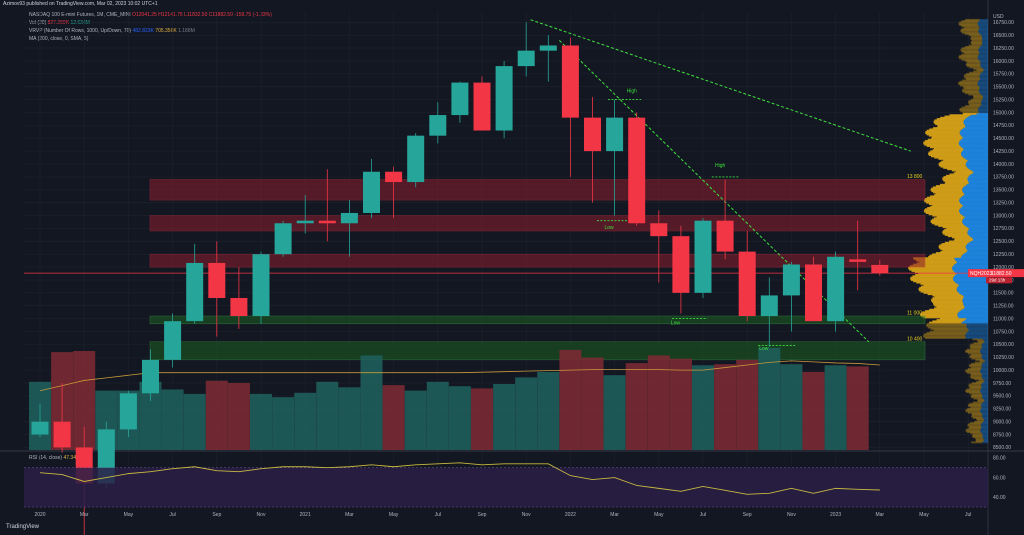 The image size is (1024, 535). I want to click on legend-vol-label: Vol (20), so click(38, 23).